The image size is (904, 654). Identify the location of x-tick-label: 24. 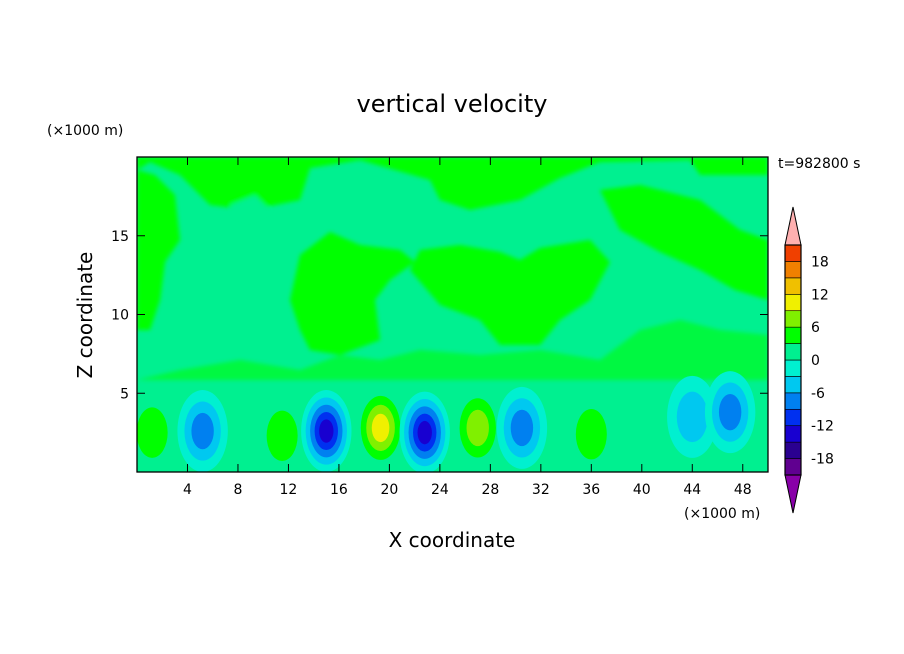
(440, 490).